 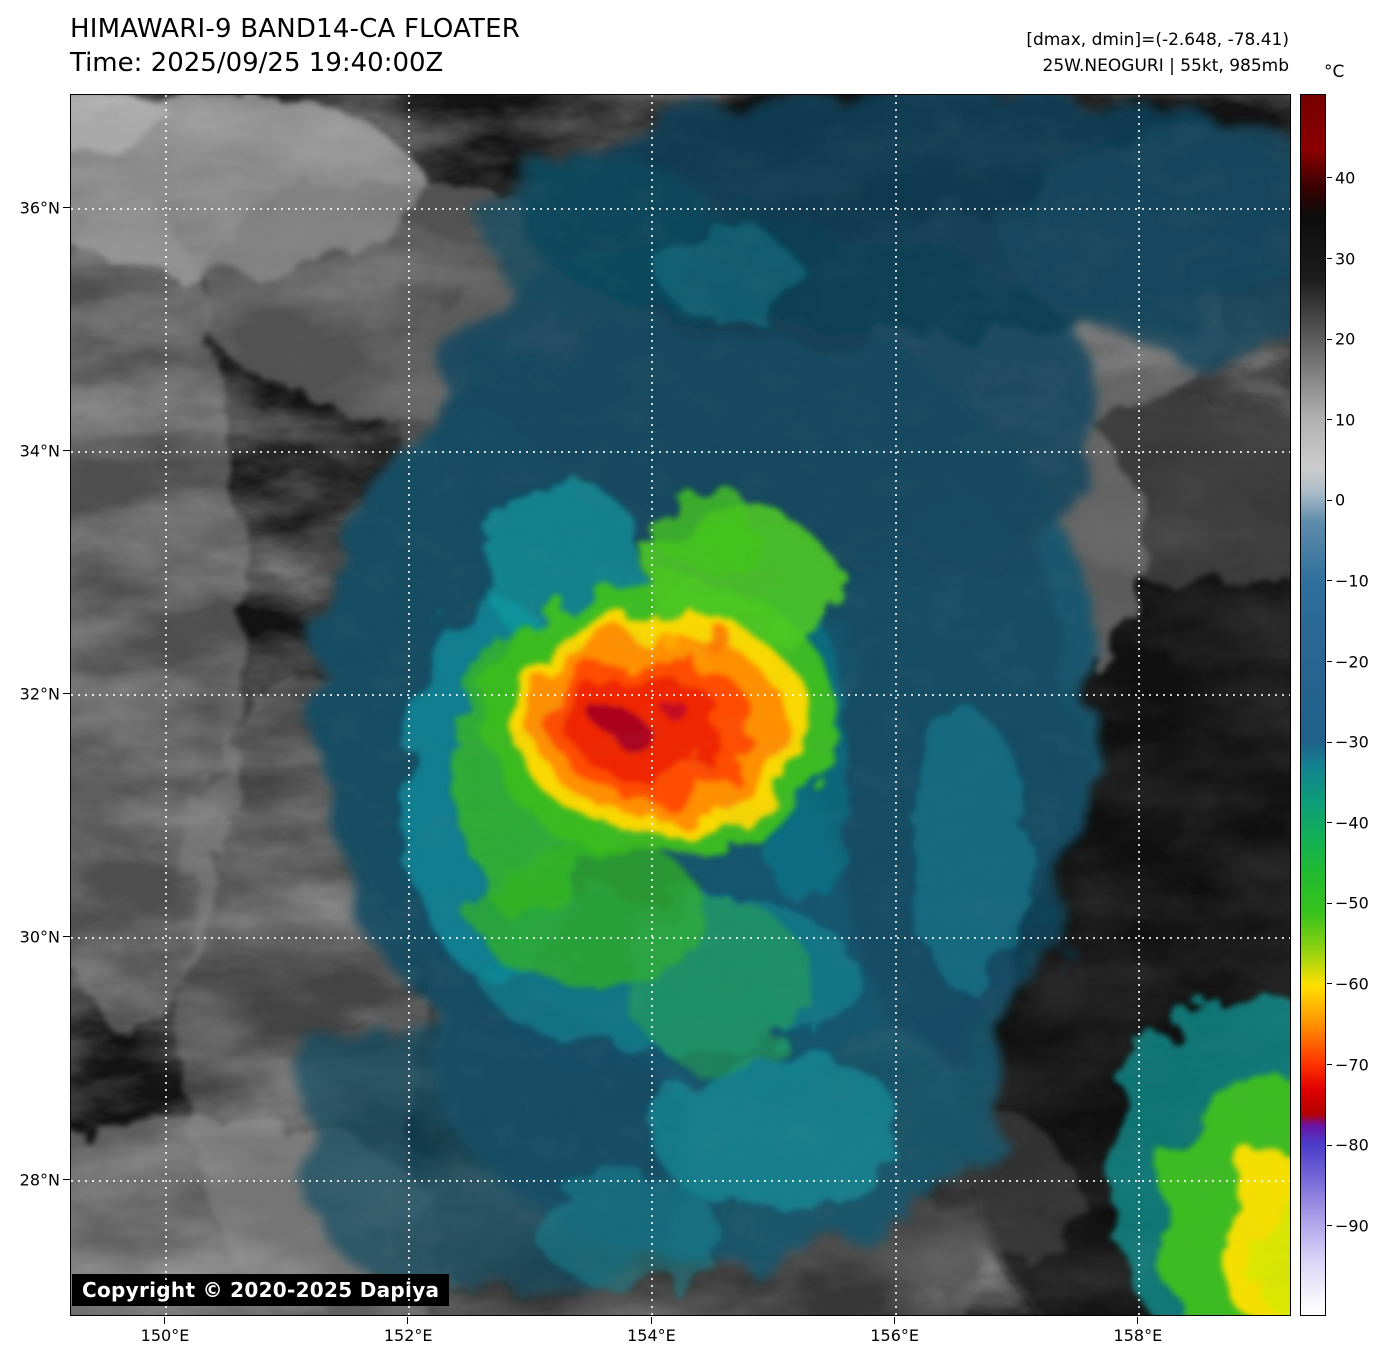 What do you see at coordinates (1138, 1335) in the screenshot?
I see `lon-tick-label: 158°E` at bounding box center [1138, 1335].